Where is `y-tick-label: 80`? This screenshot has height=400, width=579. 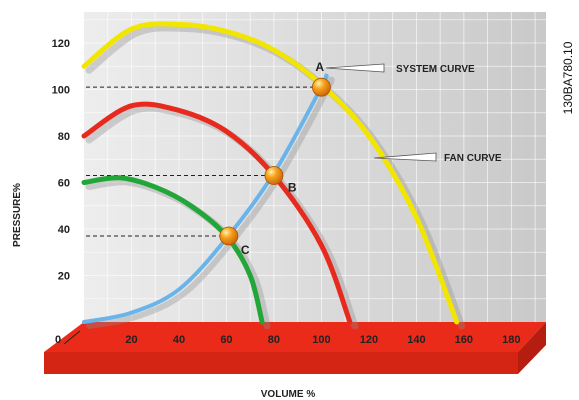 y-tick-label: 80 is located at coordinates (64, 137).